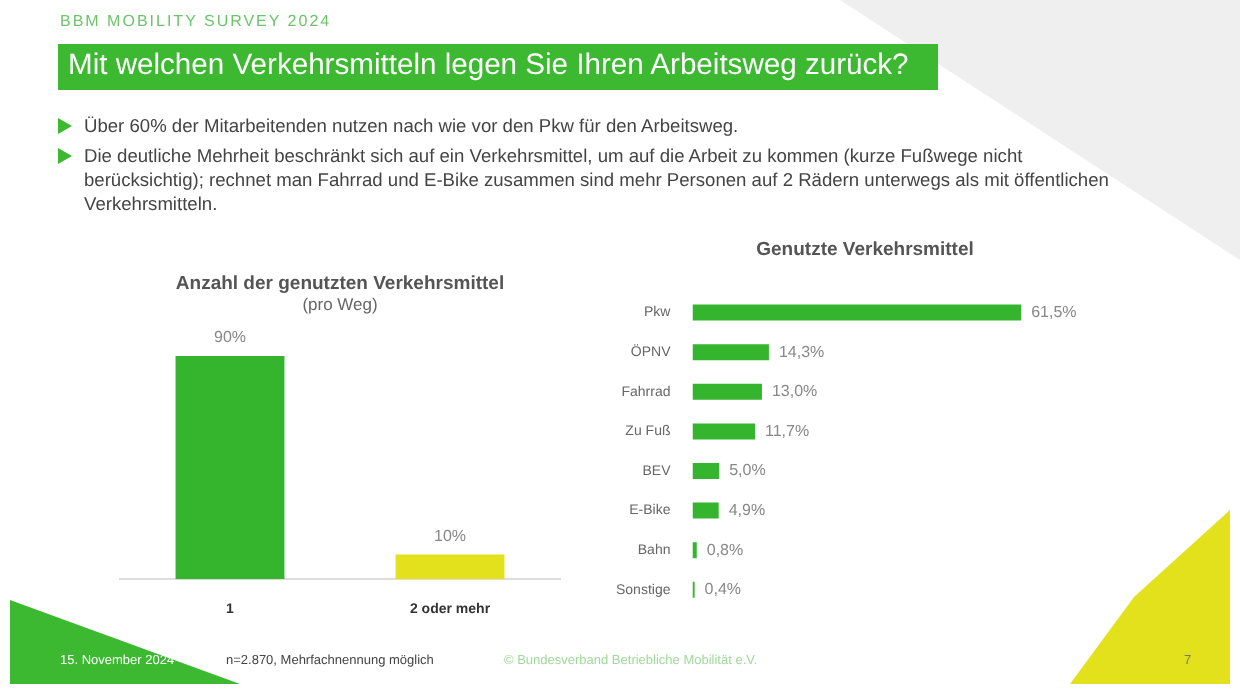 The image size is (1240, 698). Describe the element at coordinates (412, 126) in the screenshot. I see `text: Über 60% der Mitarbeitenden nutzen nach wie vor den Pkw für den Arbeitsweg.` at that location.